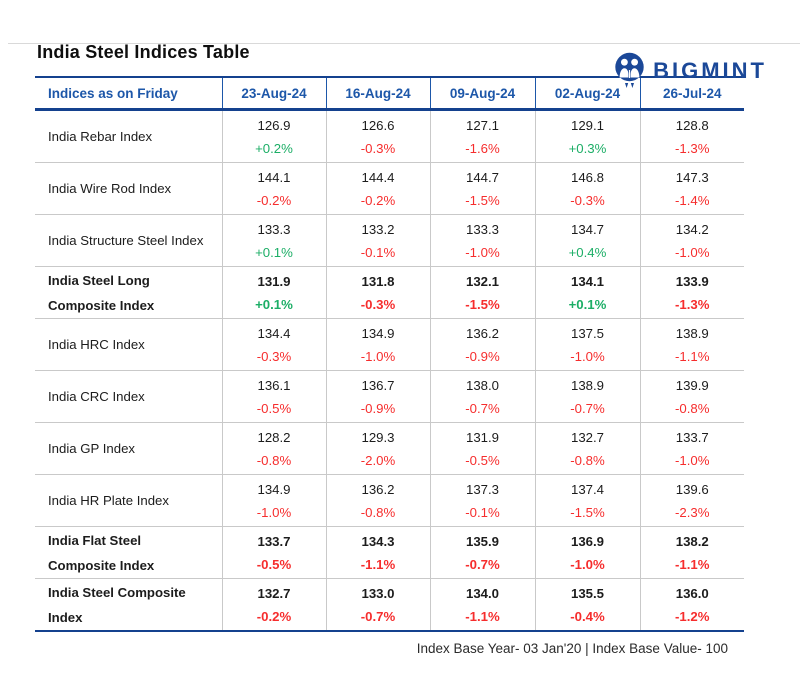 Image resolution: width=800 pixels, height=681 pixels. I want to click on index-value: 133.2, so click(378, 229).